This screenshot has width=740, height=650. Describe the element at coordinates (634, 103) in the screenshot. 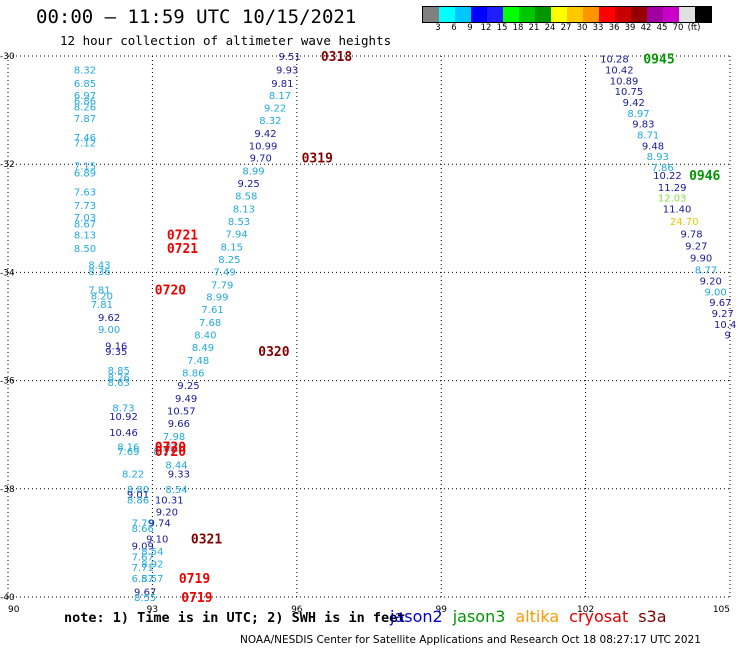

I see `wave-height-point: 9.42` at that location.